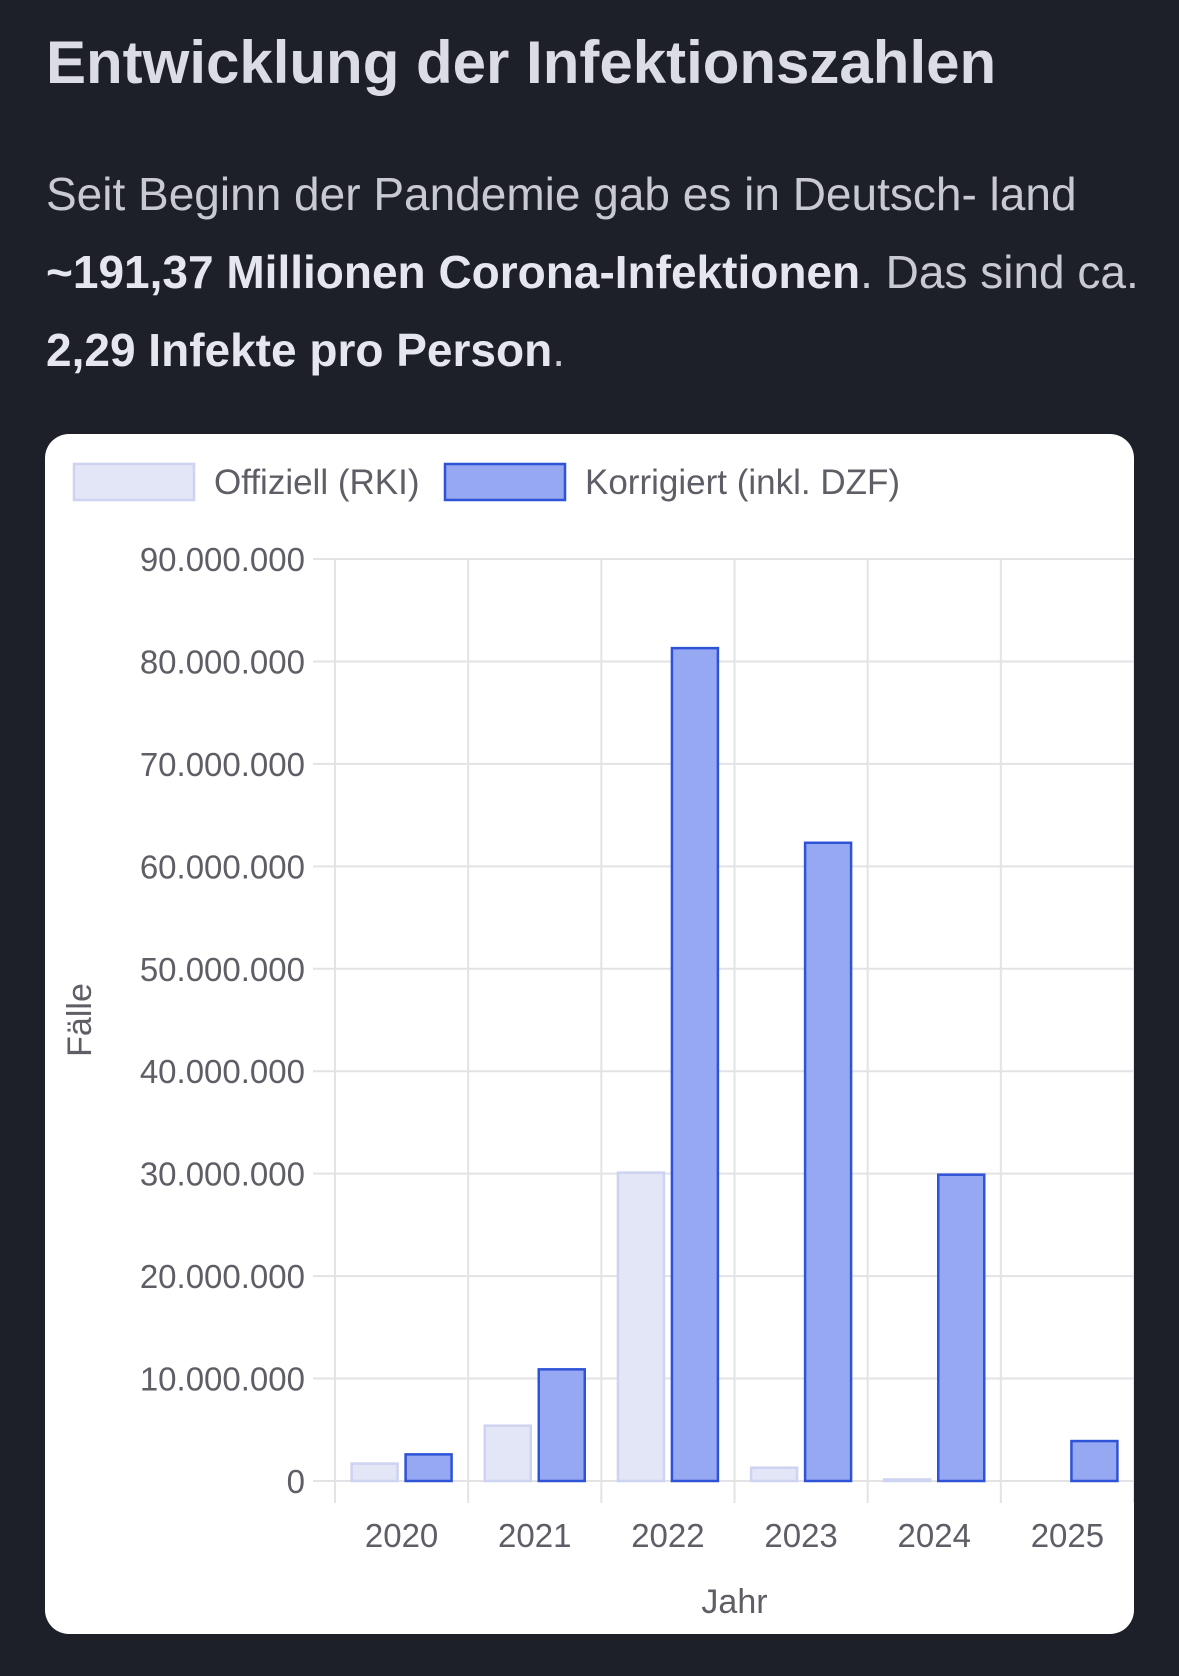 The image size is (1179, 1676). What do you see at coordinates (558, 350) in the screenshot?
I see `intro-text-3: .` at bounding box center [558, 350].